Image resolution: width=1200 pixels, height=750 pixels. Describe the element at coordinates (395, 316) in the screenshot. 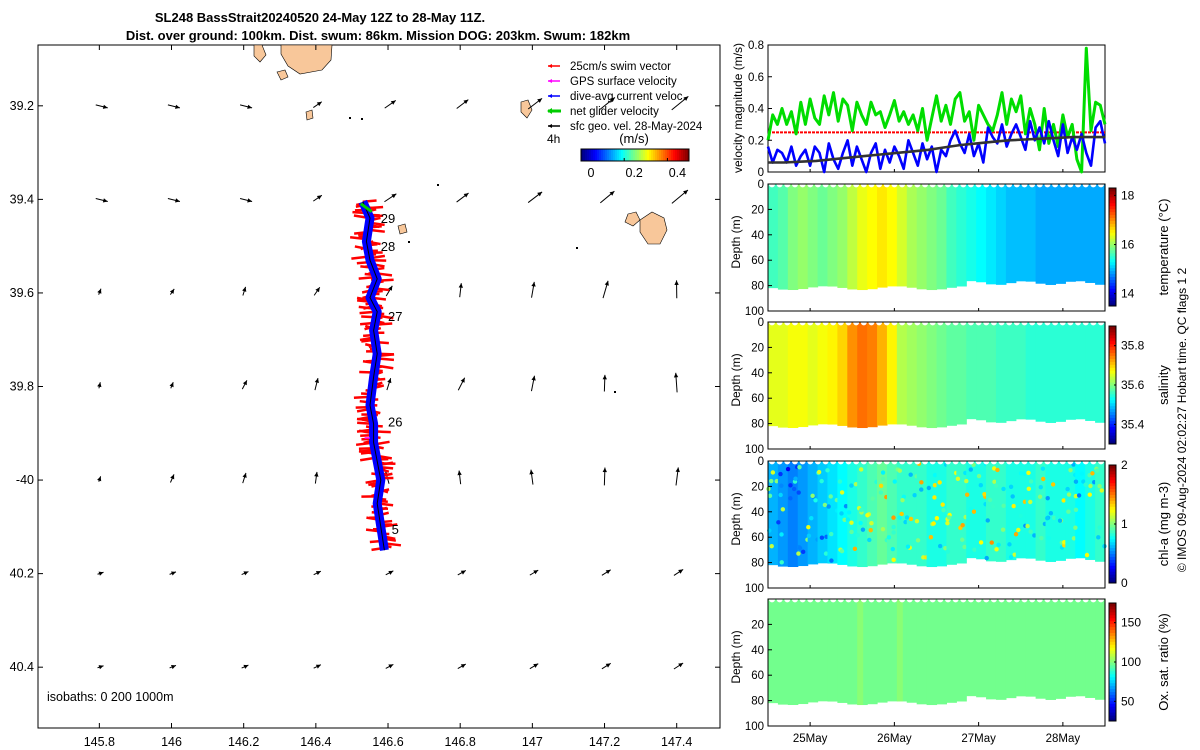

I see `day-label: 27` at that location.